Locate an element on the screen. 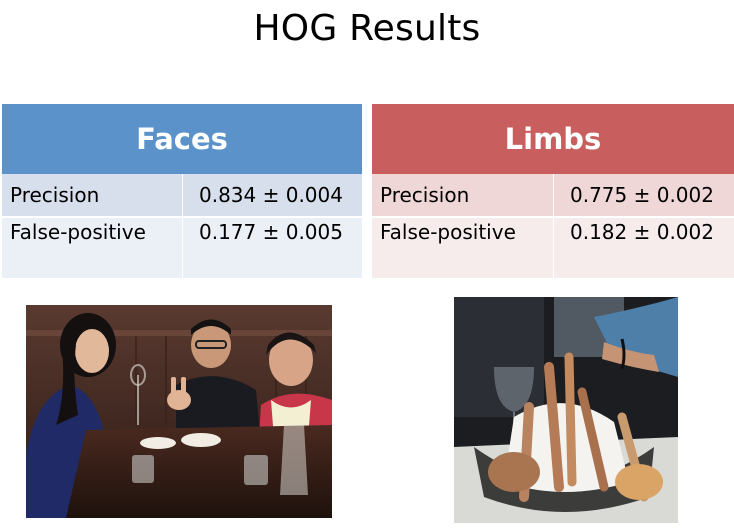 Image resolution: width=734 pixels, height=529 pixels. row-value: 0.182 ± 0.002 is located at coordinates (643, 247).